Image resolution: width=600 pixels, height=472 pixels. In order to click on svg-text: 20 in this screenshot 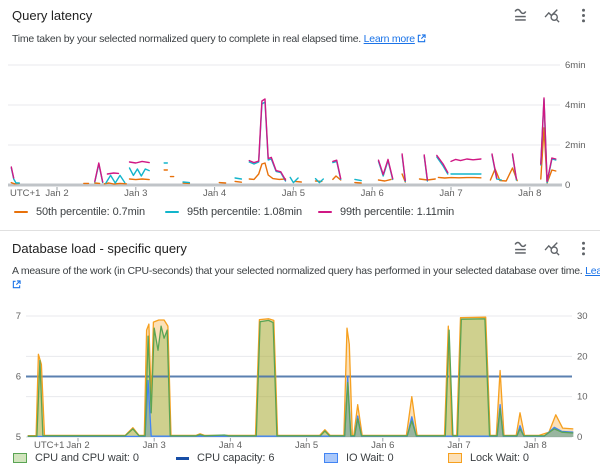, I will do `click(582, 356)`.